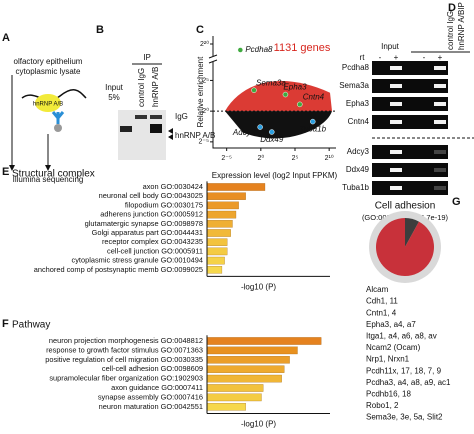  Describe the element at coordinates (152, 241) in the screenshot. I see `category-label: receptor complex GO:0043235` at that location.